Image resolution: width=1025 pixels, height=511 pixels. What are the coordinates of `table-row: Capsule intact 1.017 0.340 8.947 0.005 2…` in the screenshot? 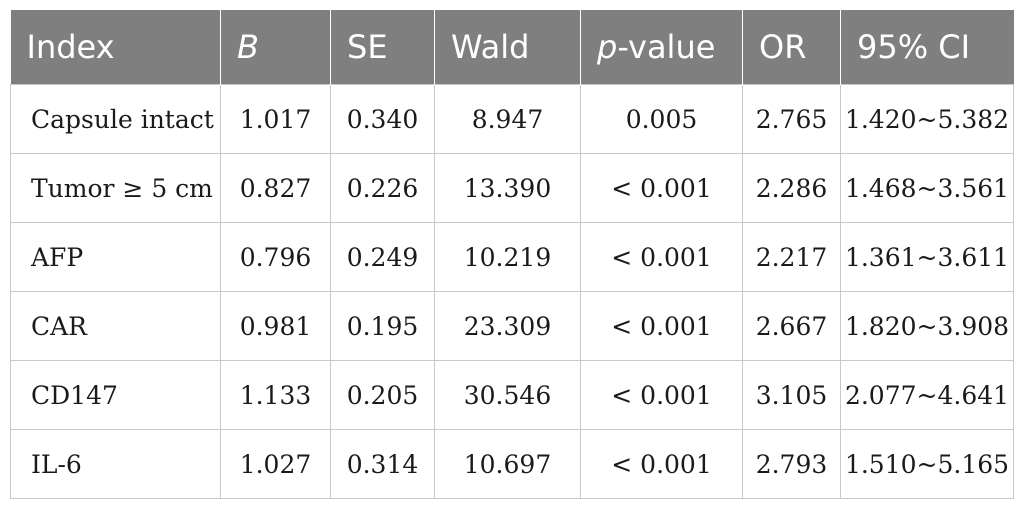 It's located at (512, 119).